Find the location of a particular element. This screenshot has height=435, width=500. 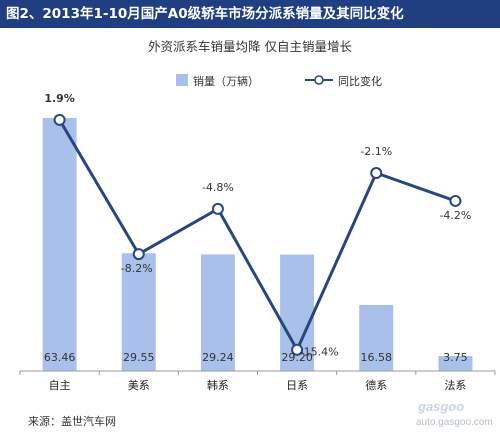

bar-value-label: 29.55 is located at coordinates (139, 357).